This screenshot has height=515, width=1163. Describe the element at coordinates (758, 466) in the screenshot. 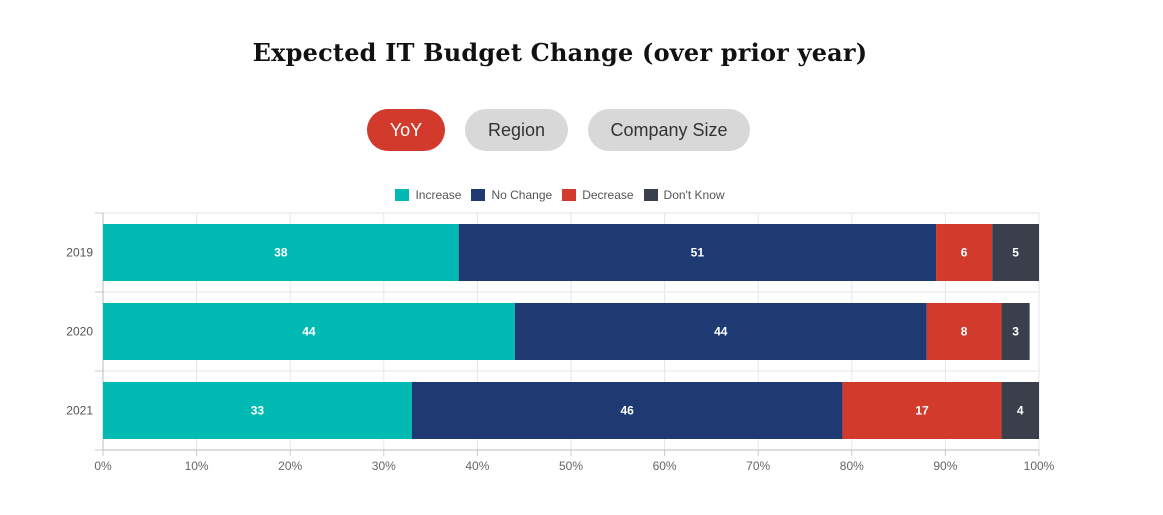

I see `x-tick-label: 70%` at that location.